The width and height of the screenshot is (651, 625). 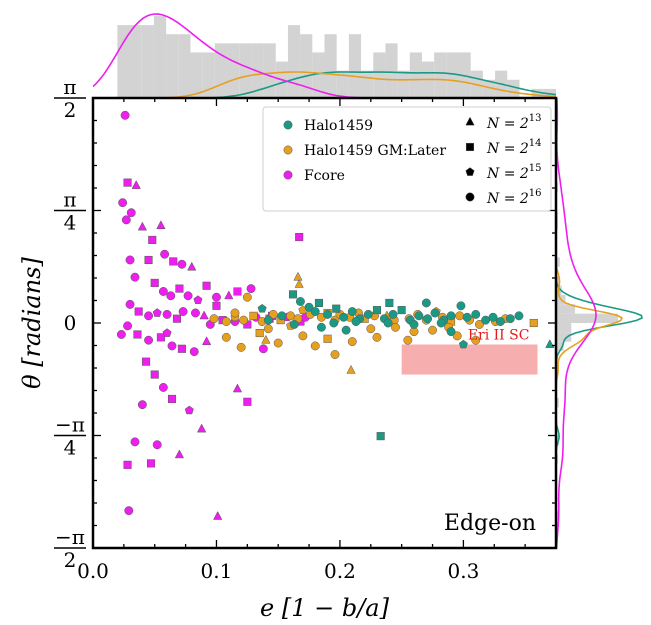 What do you see at coordinates (324, 55) in the screenshot?
I see `top-kde-curve` at bounding box center [324, 55].